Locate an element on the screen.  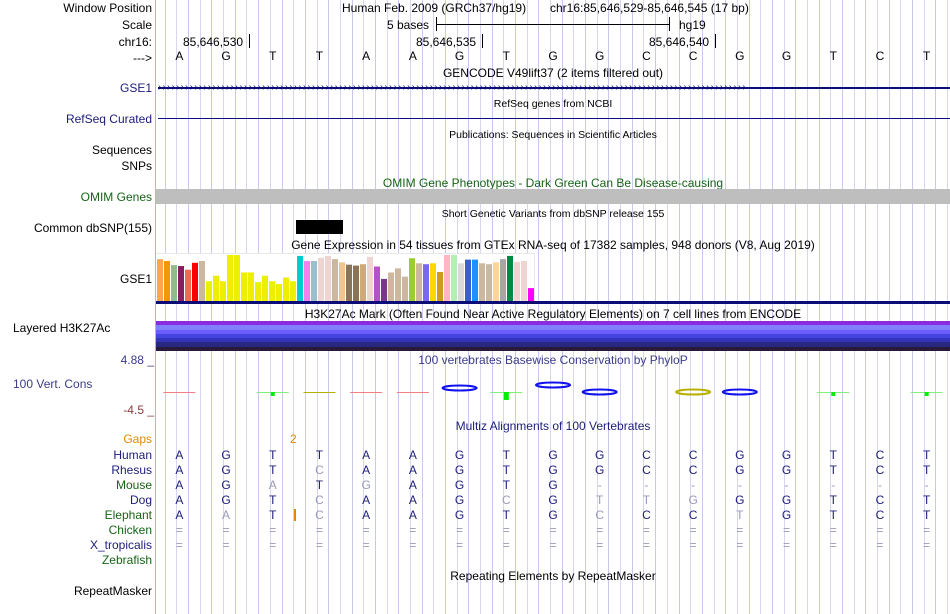
phylop-logo is located at coordinates (553, 390).